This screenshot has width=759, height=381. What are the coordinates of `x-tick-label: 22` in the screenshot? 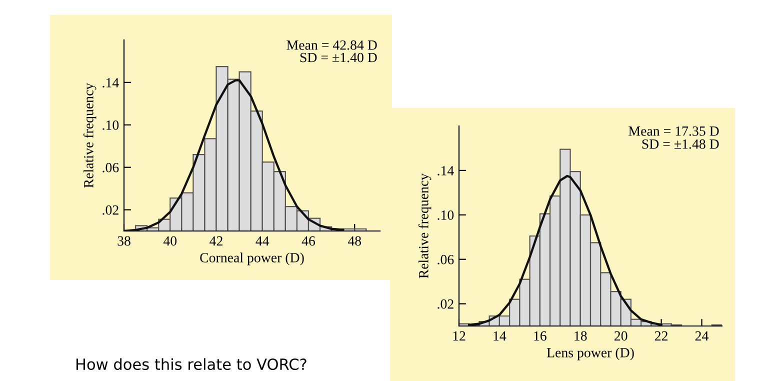 It's located at (661, 335).